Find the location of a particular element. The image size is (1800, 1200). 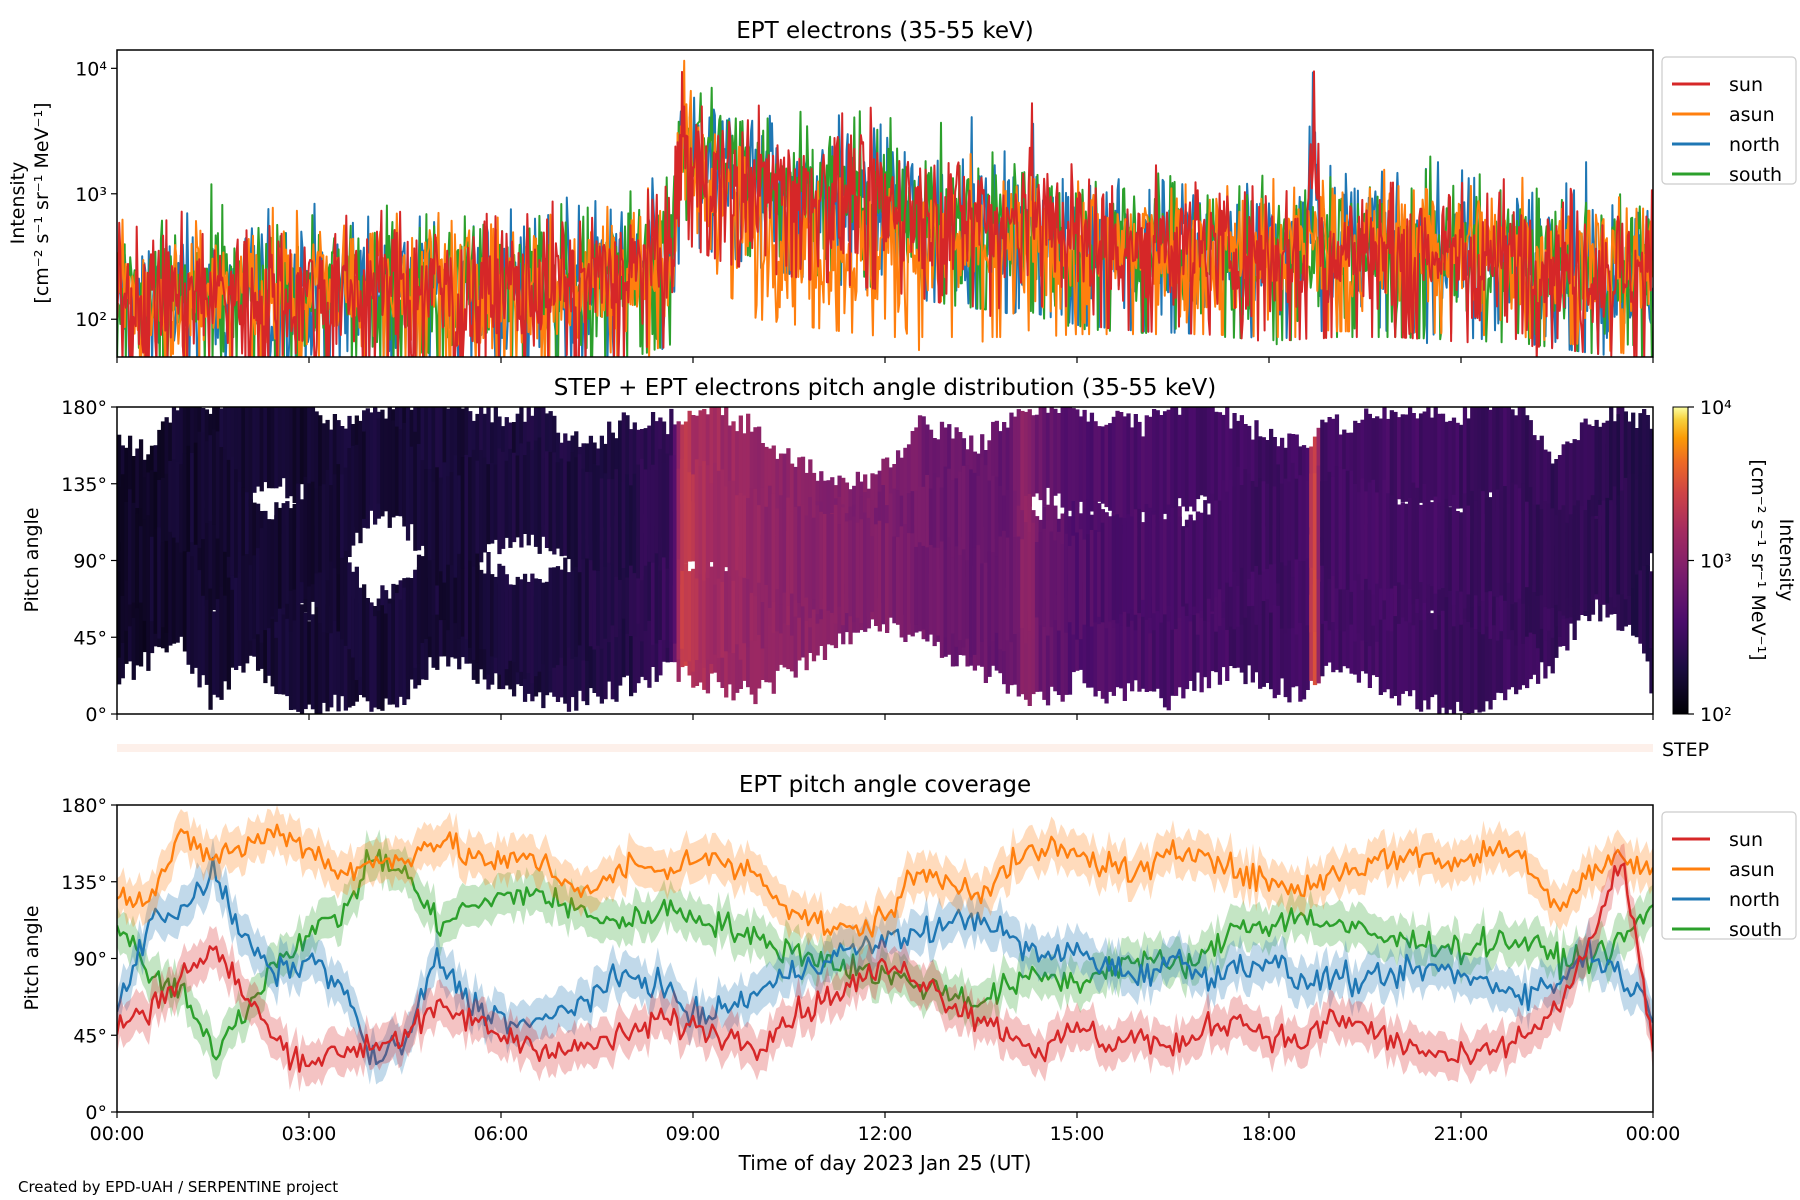

footer-credit: Created by EPD-UAH / SERPENTINE project is located at coordinates (178, 1187).